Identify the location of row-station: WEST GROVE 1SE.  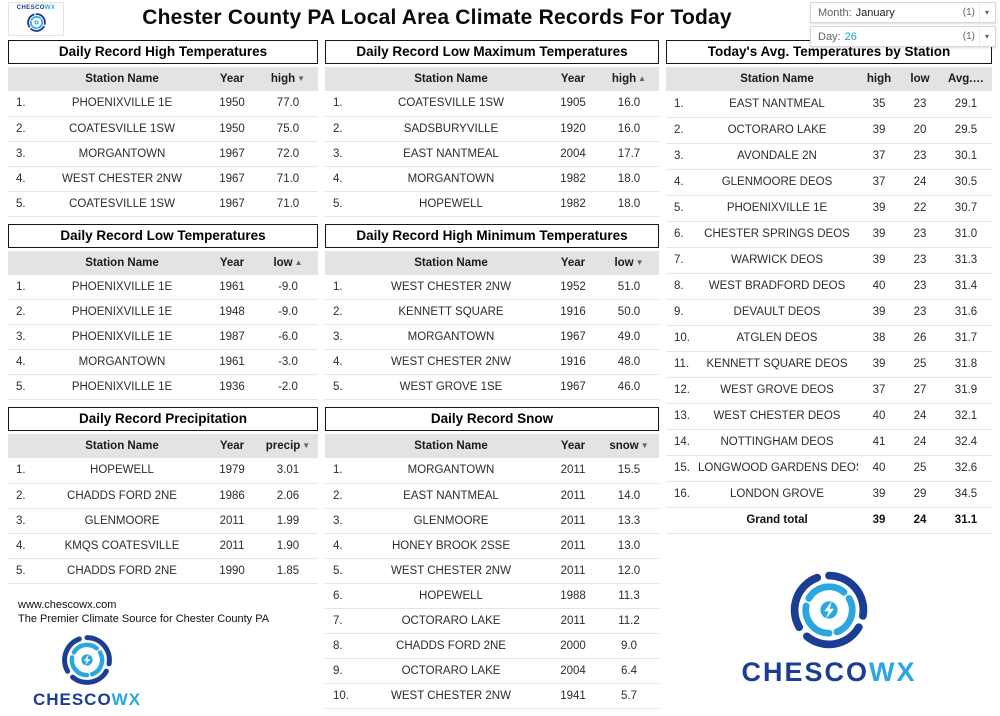
(451, 387).